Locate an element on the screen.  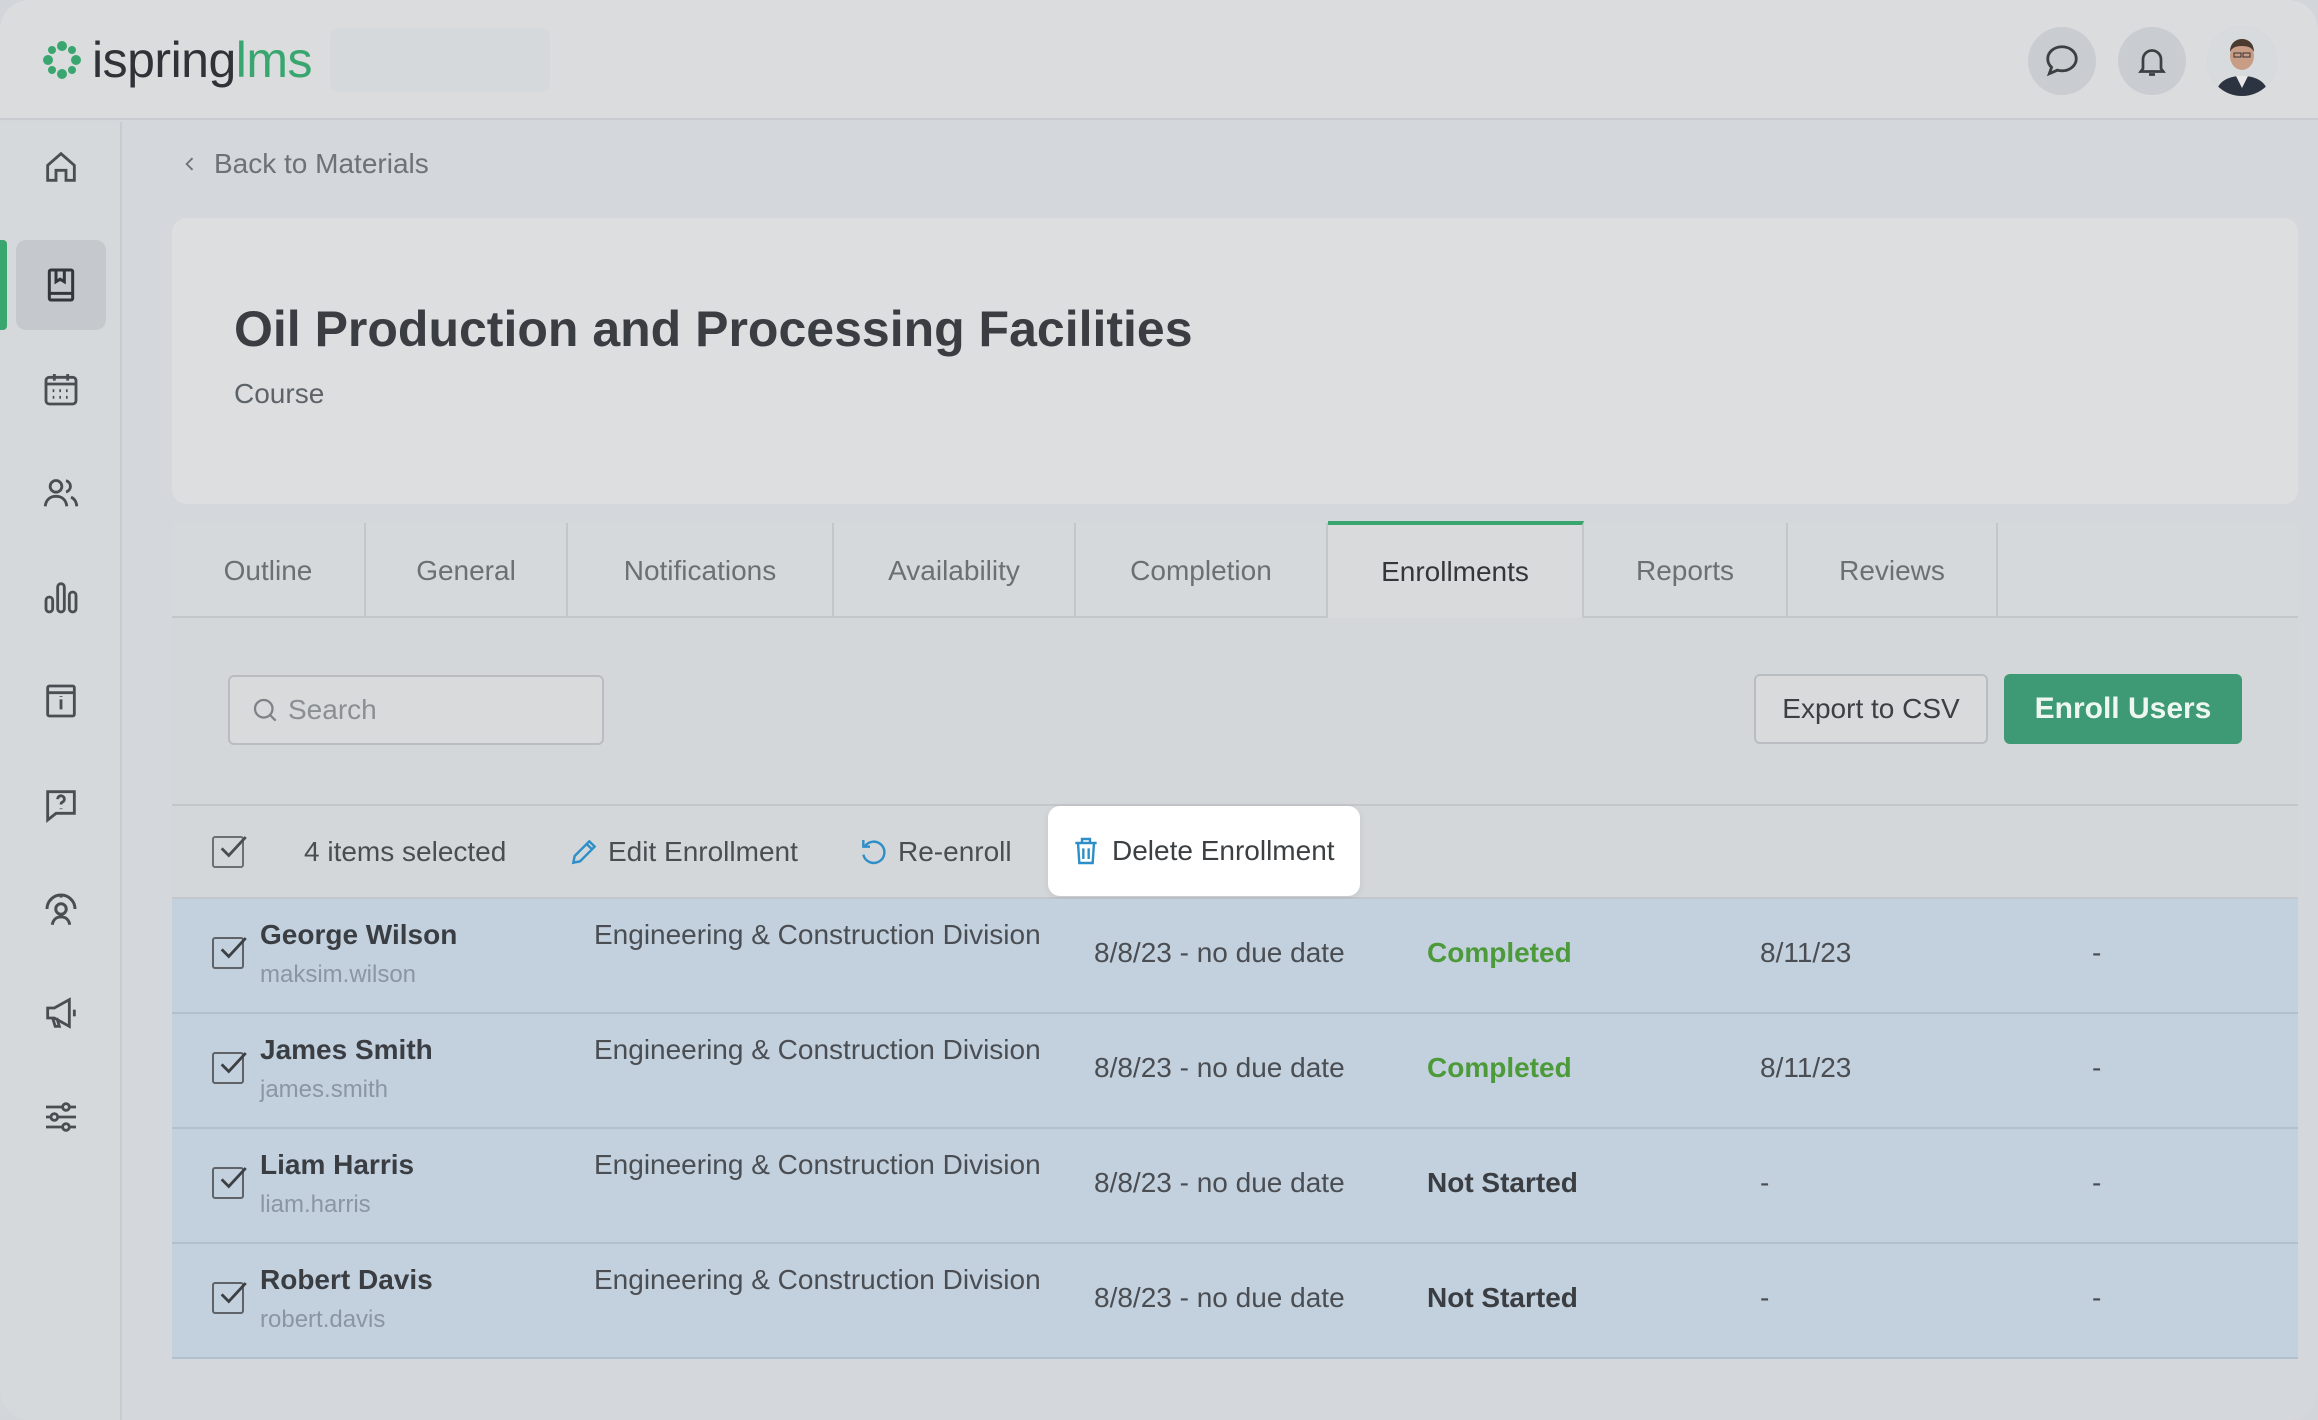
chevron-left-icon is located at coordinates (189, 164).